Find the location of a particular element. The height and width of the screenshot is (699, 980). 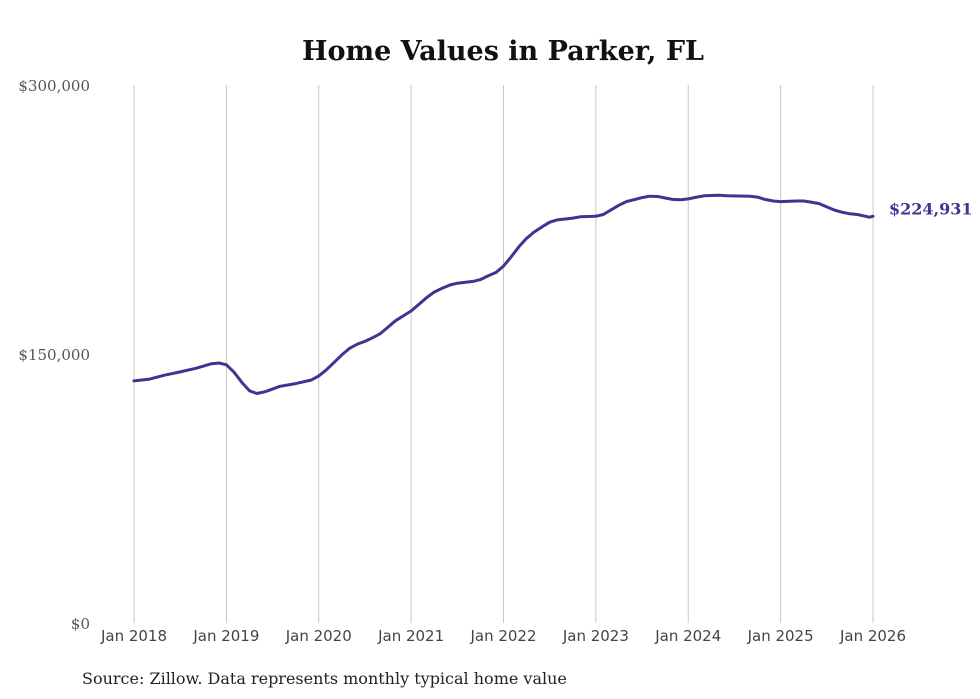

y-tick-label: $0 is located at coordinates (80, 624).